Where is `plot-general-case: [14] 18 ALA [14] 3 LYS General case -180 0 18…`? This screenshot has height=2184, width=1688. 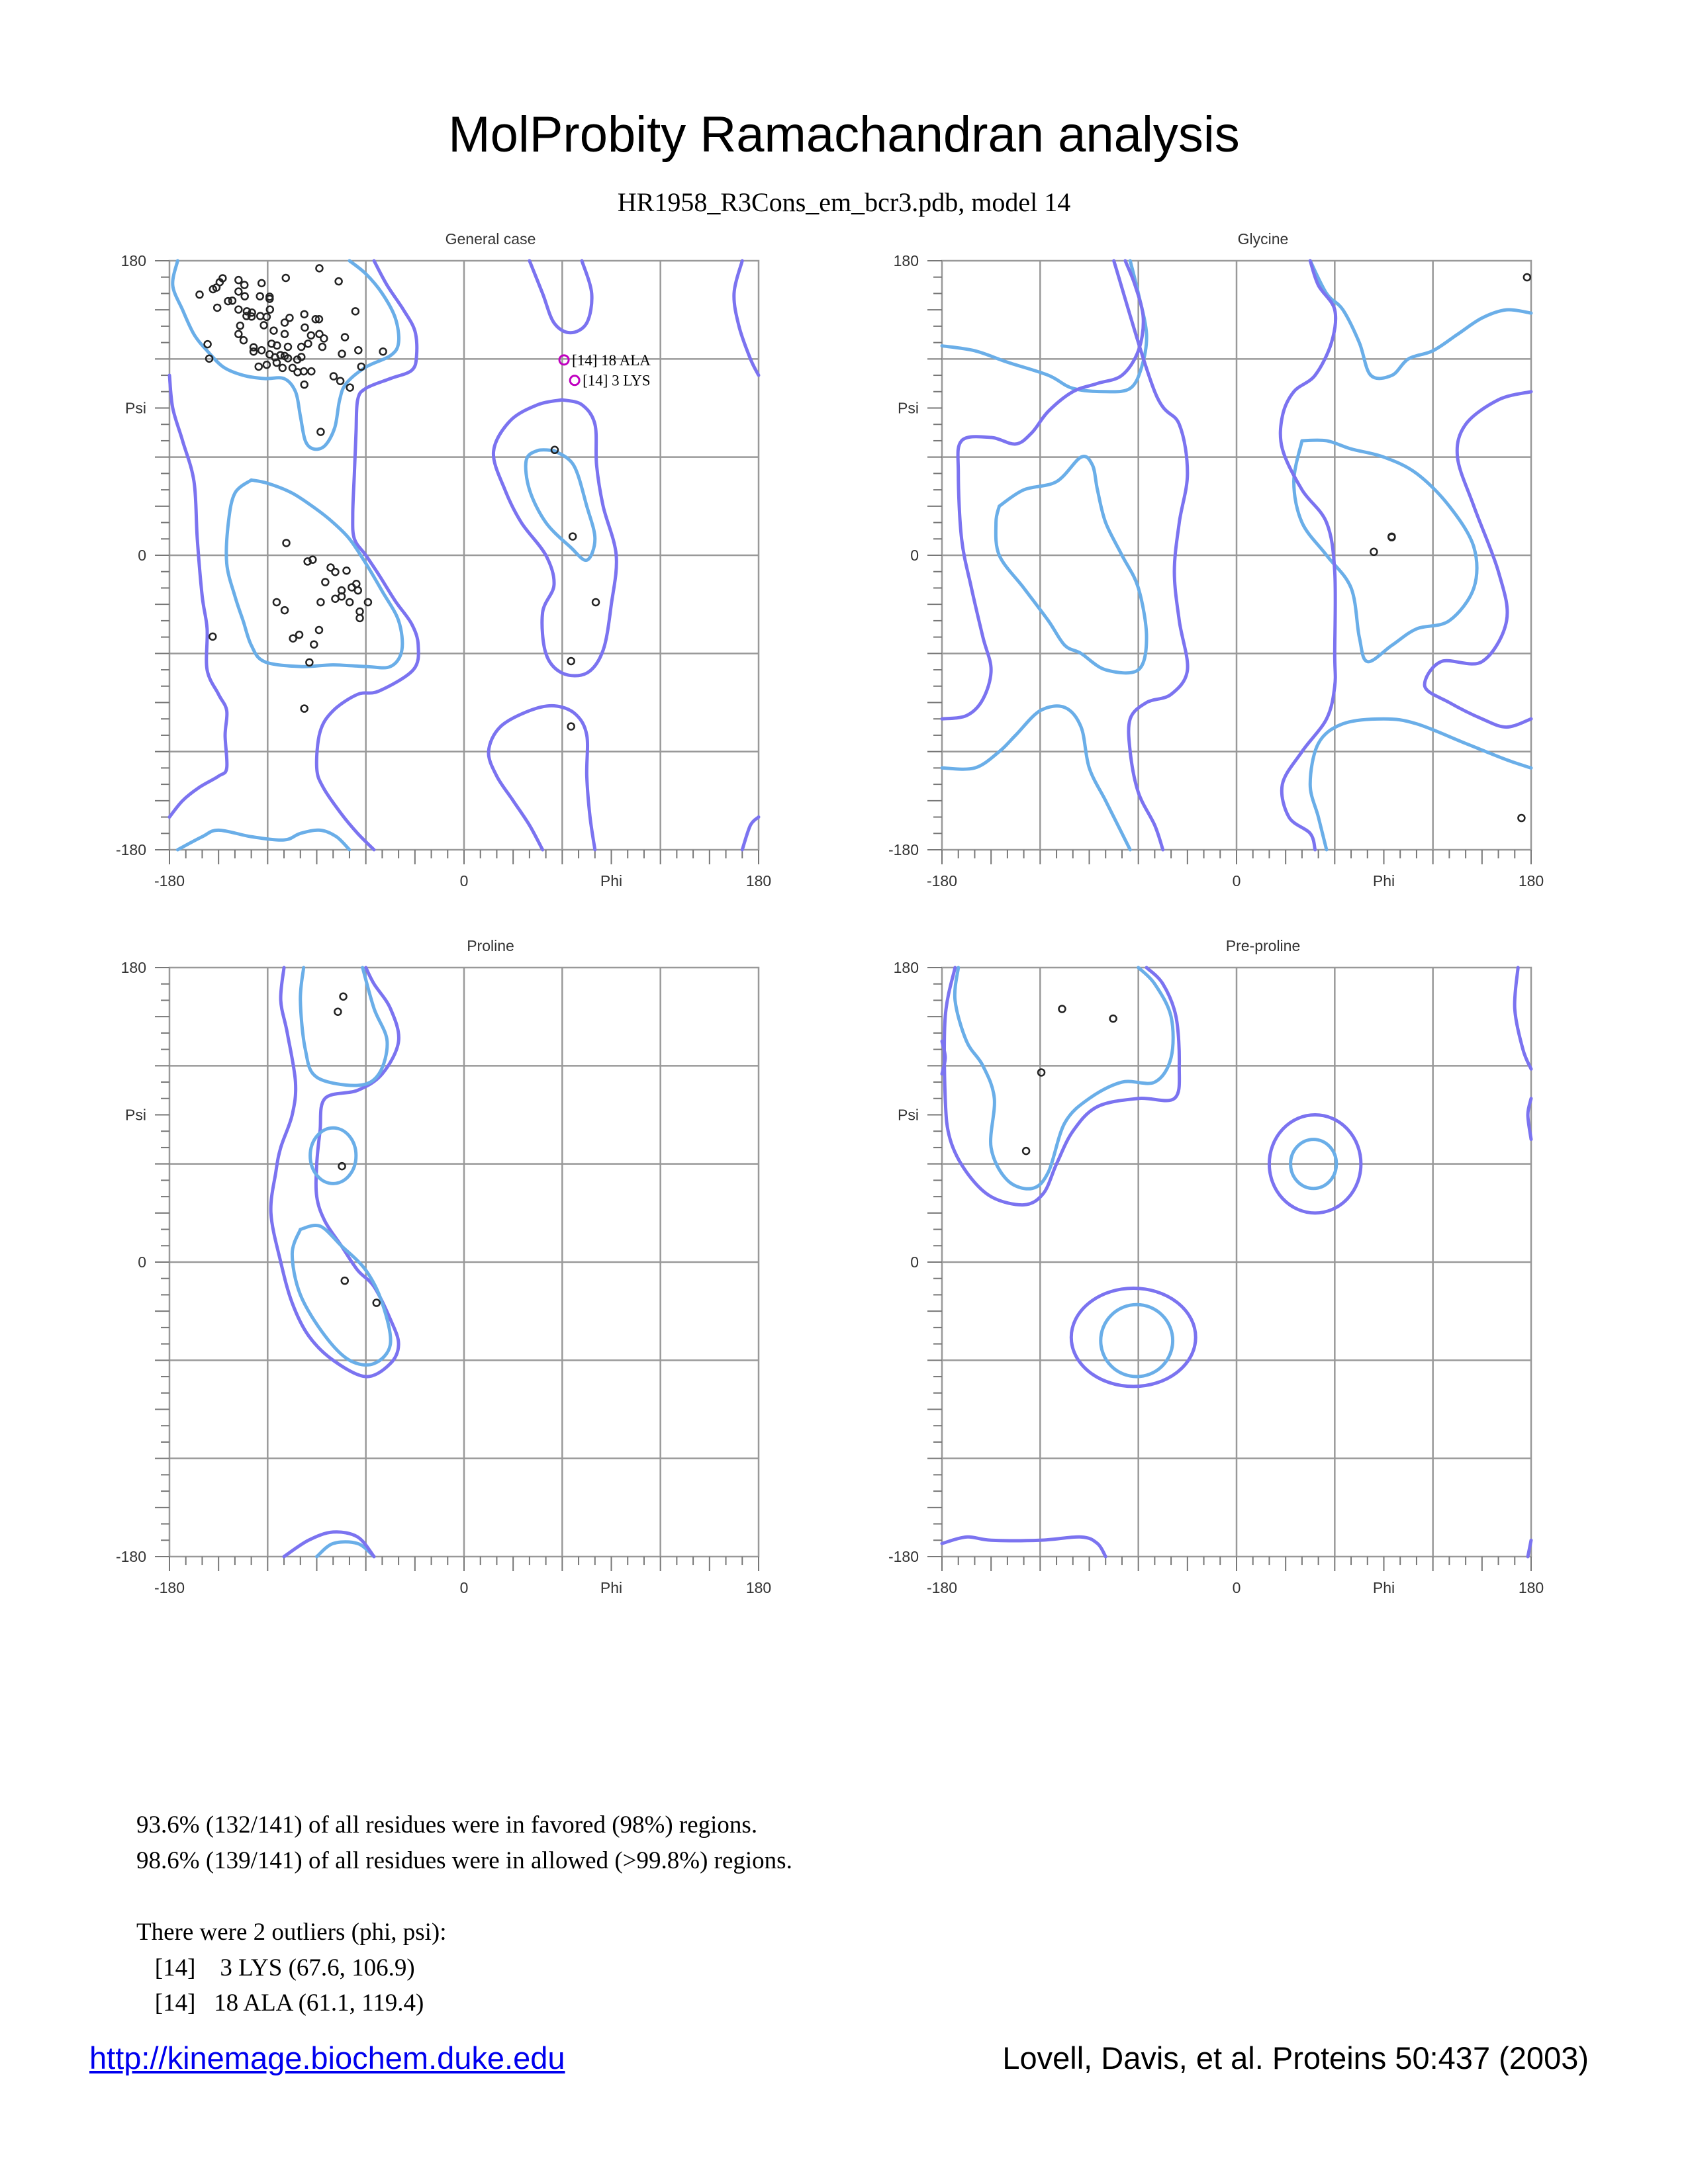 plot-general-case: [14] 18 ALA [14] 3 LYS General case -180 0 18… is located at coordinates (443, 559).